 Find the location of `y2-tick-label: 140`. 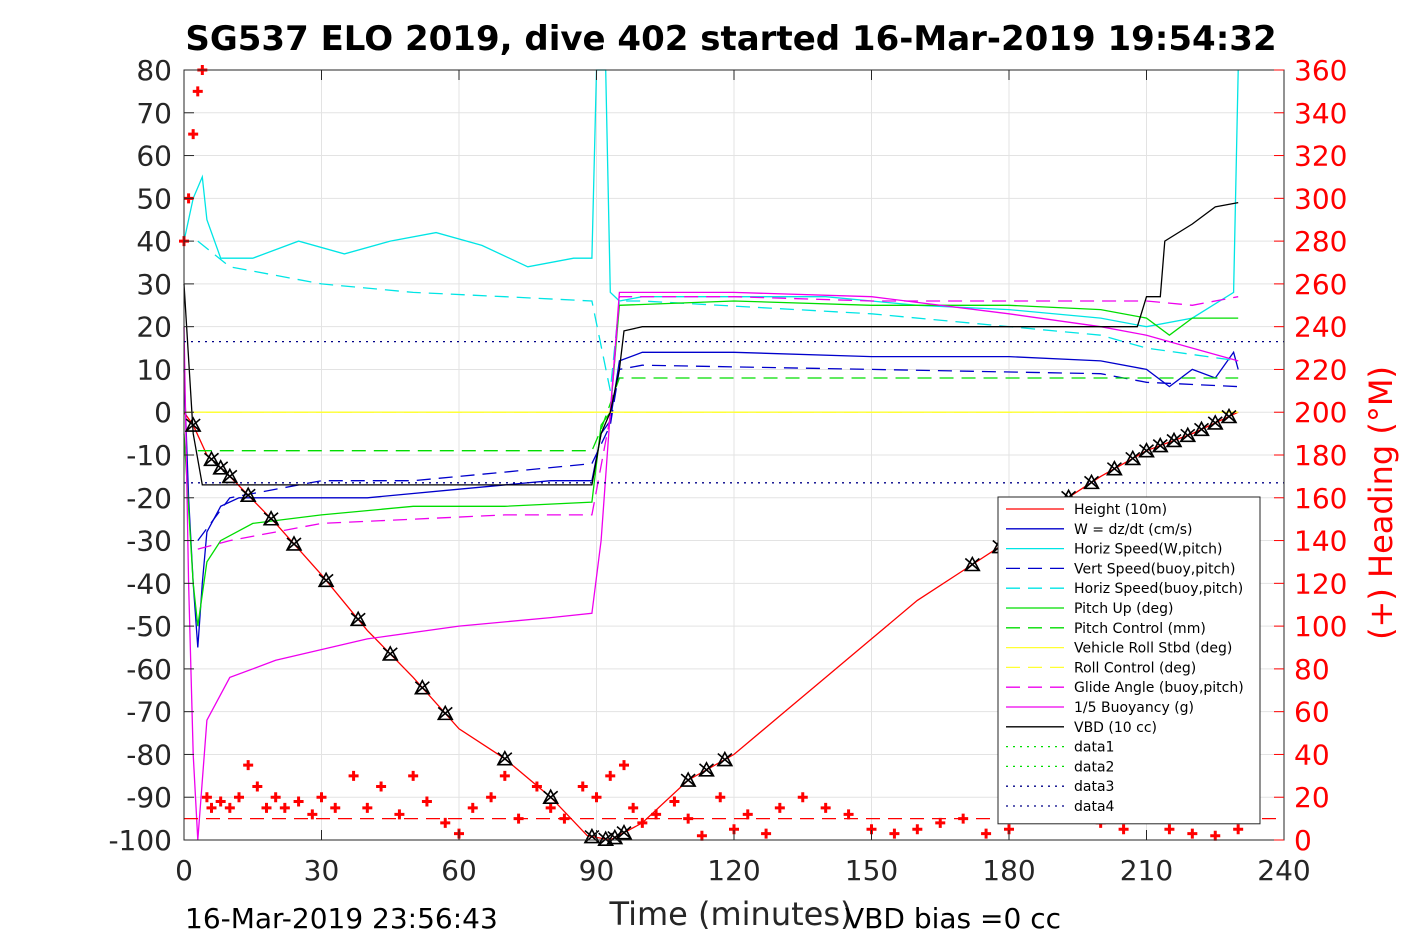

y2-tick-label: 140 is located at coordinates (1320, 541).